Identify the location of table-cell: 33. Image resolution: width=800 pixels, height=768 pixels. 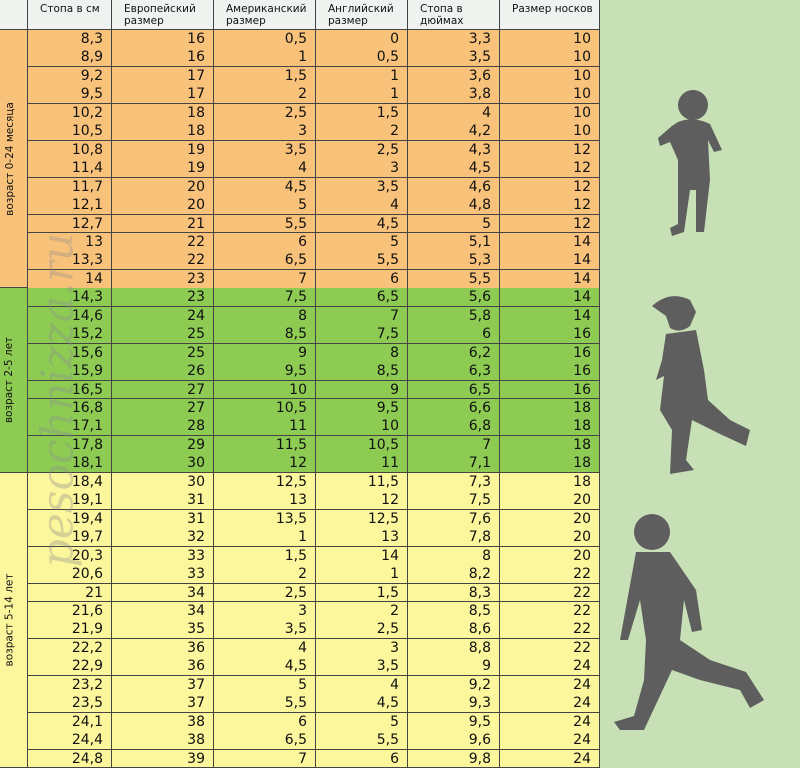
(163, 574).